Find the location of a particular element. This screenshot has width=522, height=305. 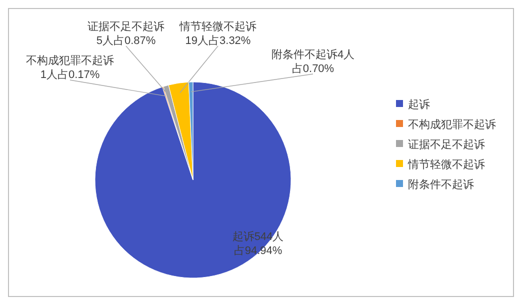

legend-label: 起诉 is located at coordinates (419, 104).